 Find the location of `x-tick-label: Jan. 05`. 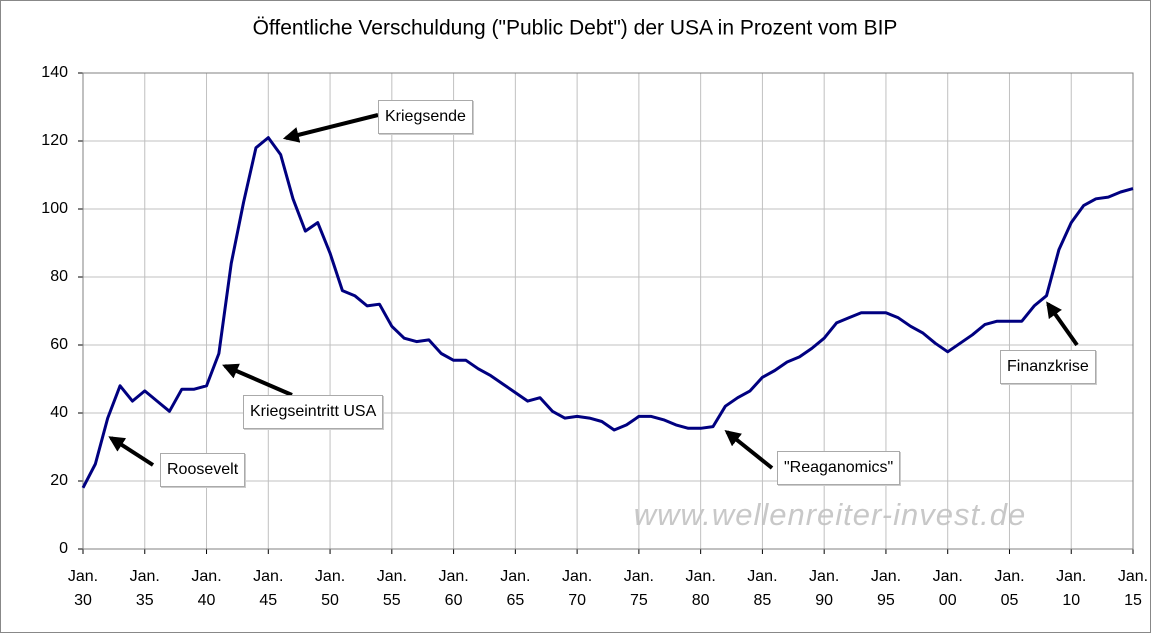

x-tick-label: Jan. 05 is located at coordinates (1009, 588).